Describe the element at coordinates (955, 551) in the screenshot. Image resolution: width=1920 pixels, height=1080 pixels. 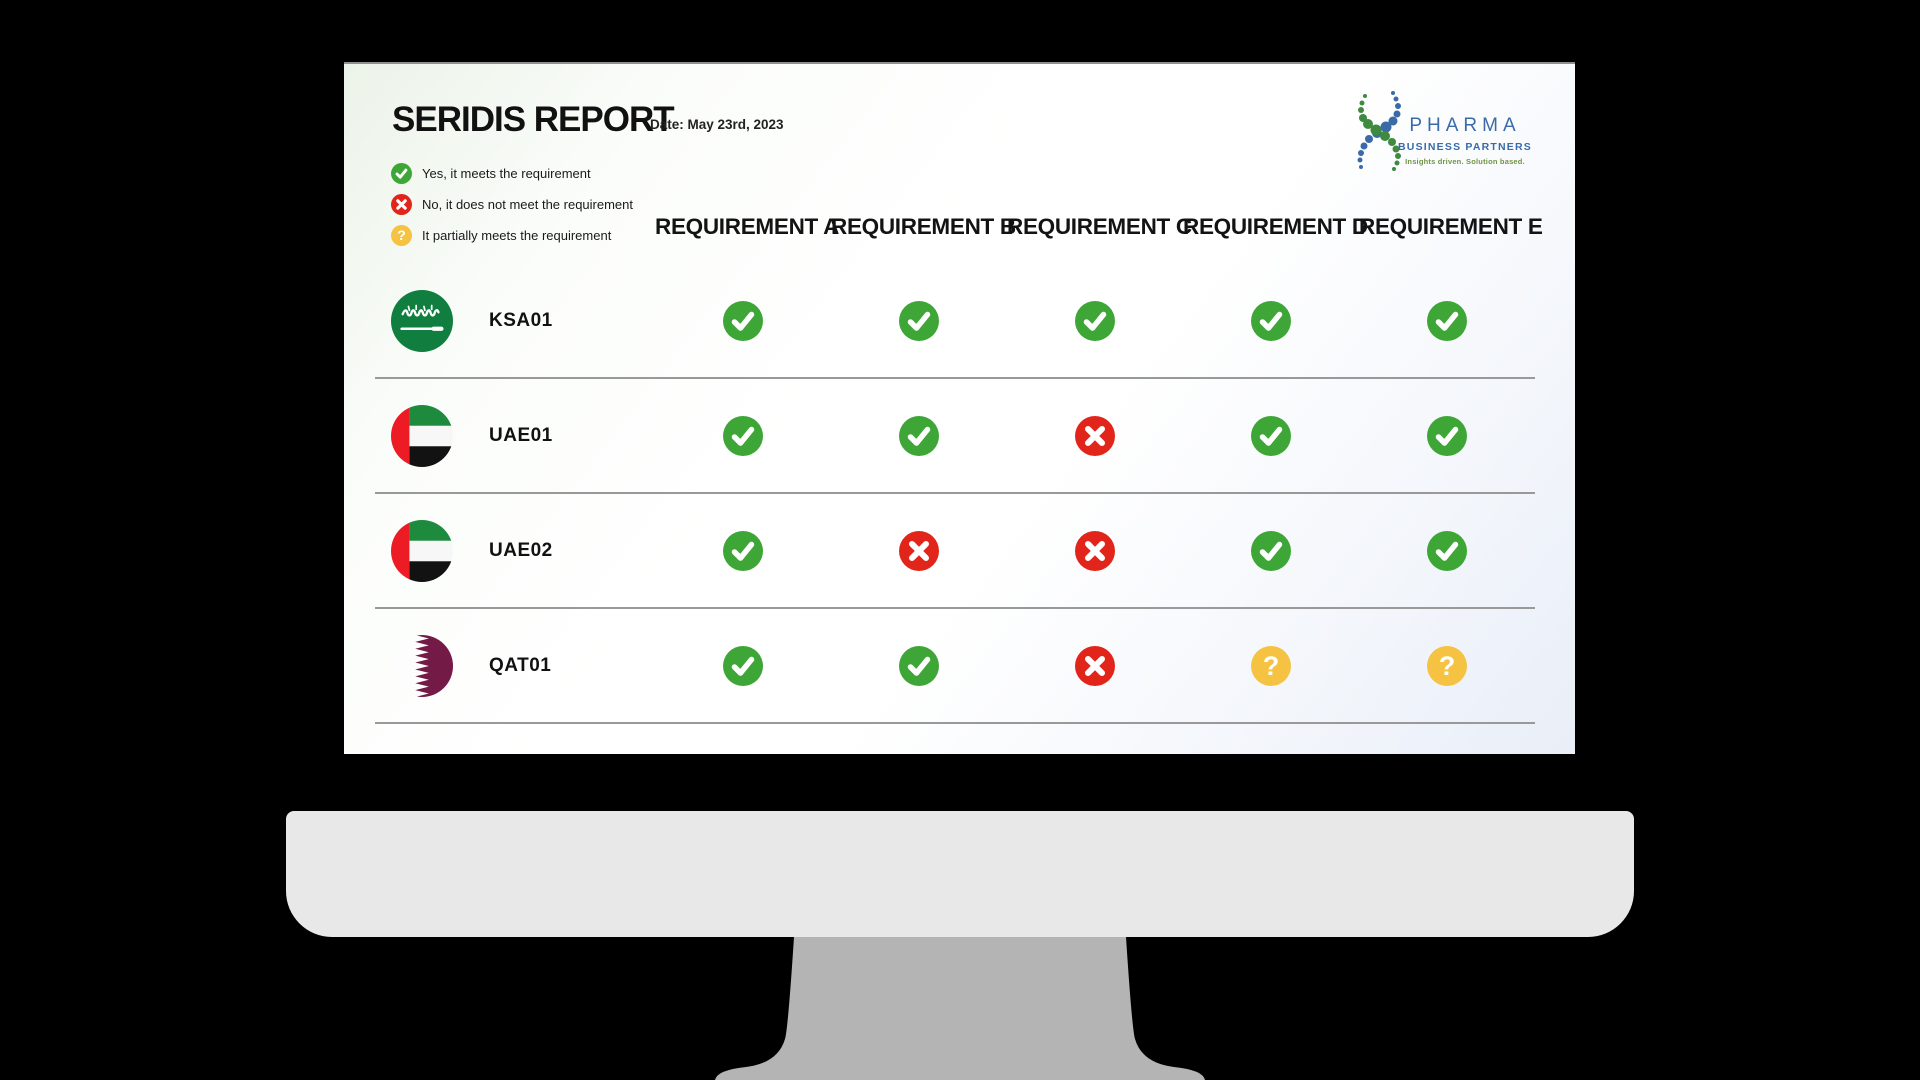
I see `table-row: UAE02` at that location.